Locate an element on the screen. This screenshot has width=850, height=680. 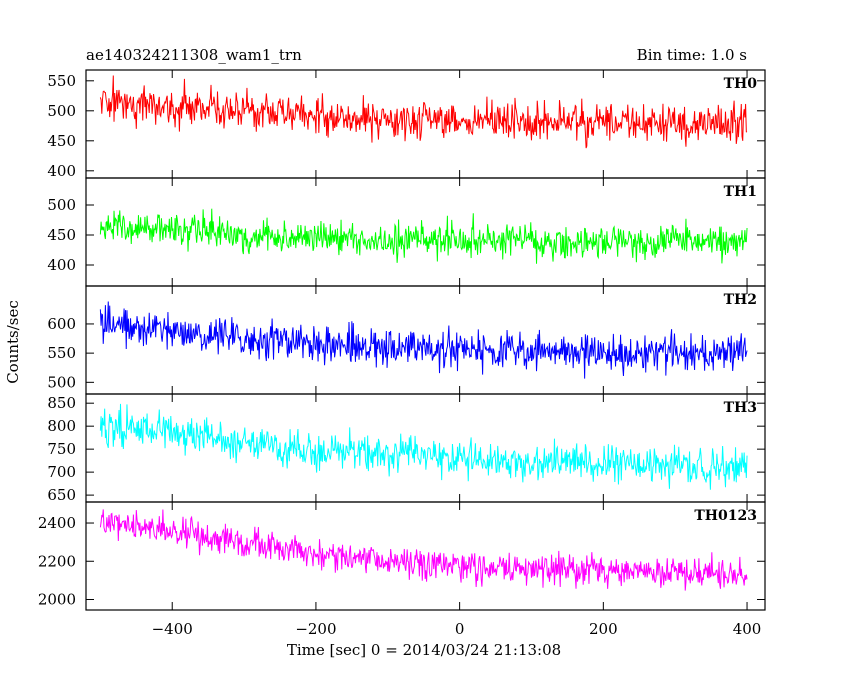
chart-title-left: ae140324211308_wam1_trn is located at coordinates (194, 55).